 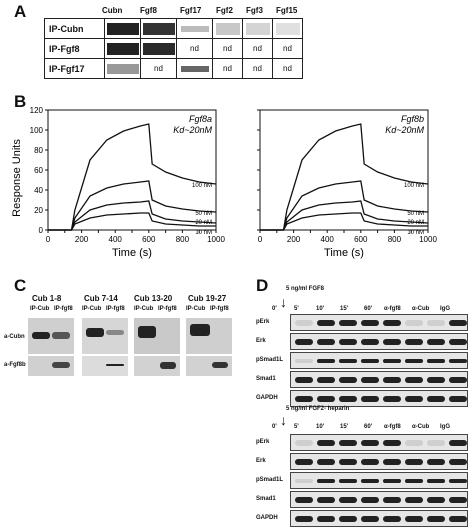 I want to click on y-axis-label: Response Units, so click(x=17, y=178).